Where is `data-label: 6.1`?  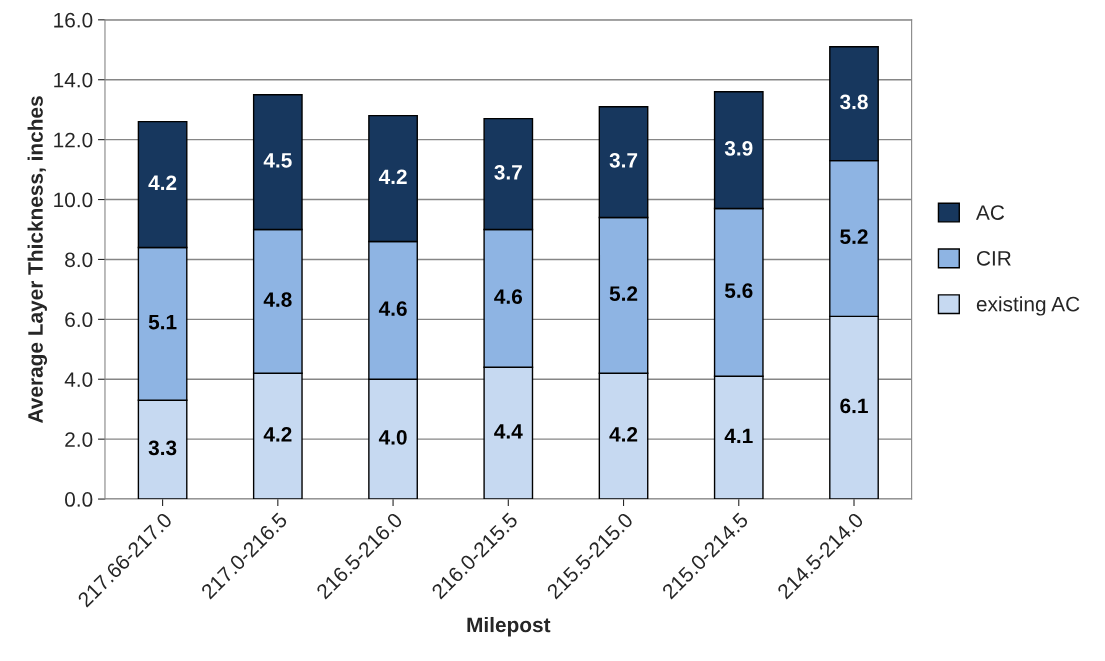 data-label: 6.1 is located at coordinates (854, 406).